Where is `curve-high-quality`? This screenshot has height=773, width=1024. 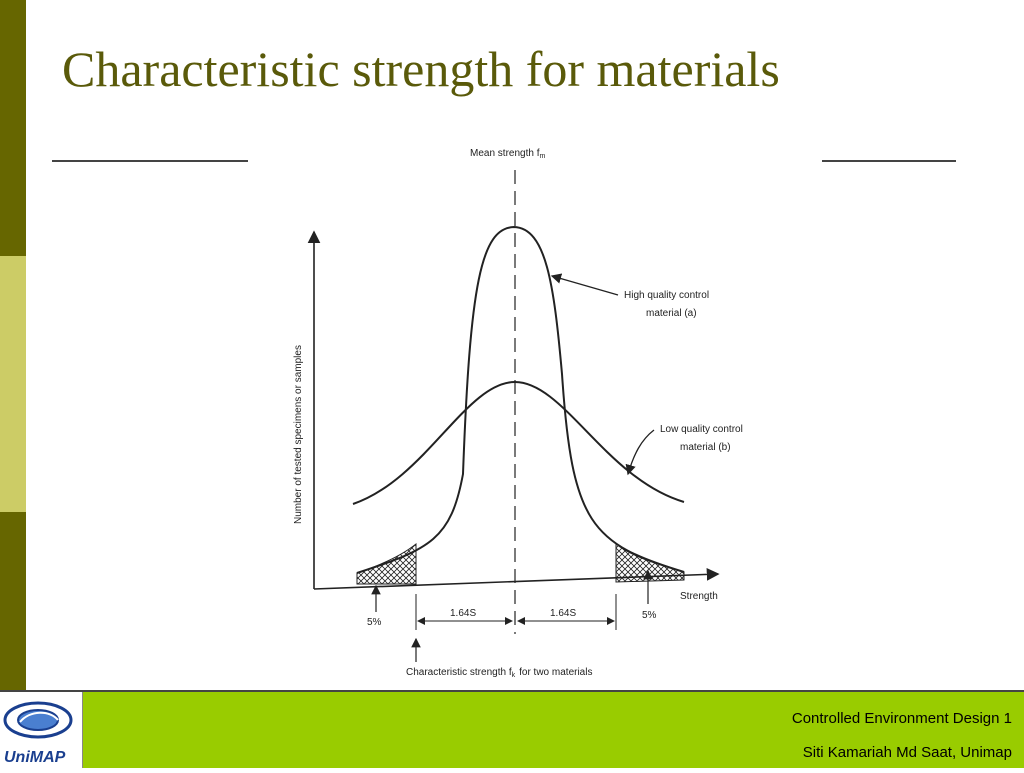
curve-high-quality is located at coordinates (520, 399).